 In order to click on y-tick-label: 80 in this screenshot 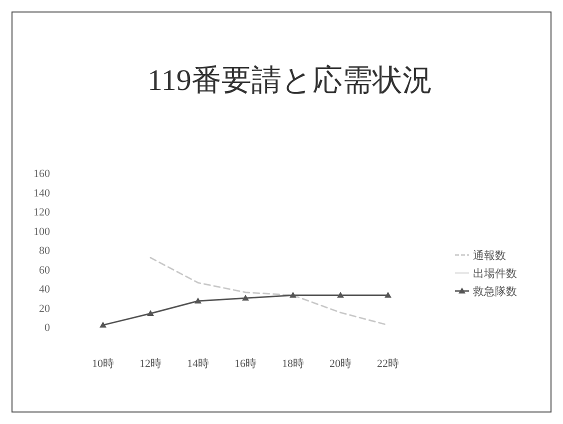, I will do `click(44, 251)`.